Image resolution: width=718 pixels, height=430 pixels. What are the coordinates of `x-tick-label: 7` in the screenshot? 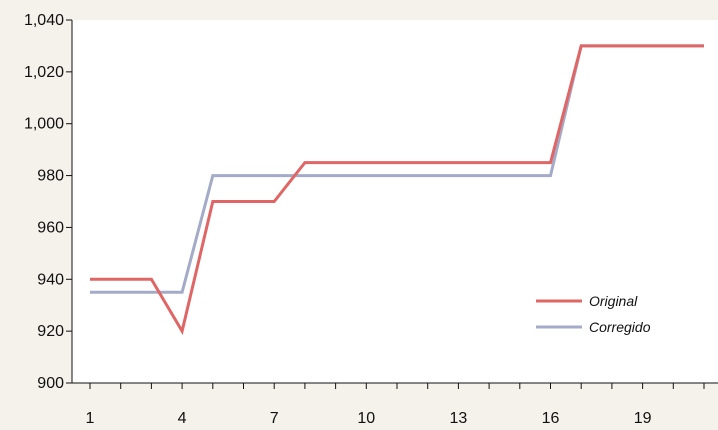 It's located at (274, 418).